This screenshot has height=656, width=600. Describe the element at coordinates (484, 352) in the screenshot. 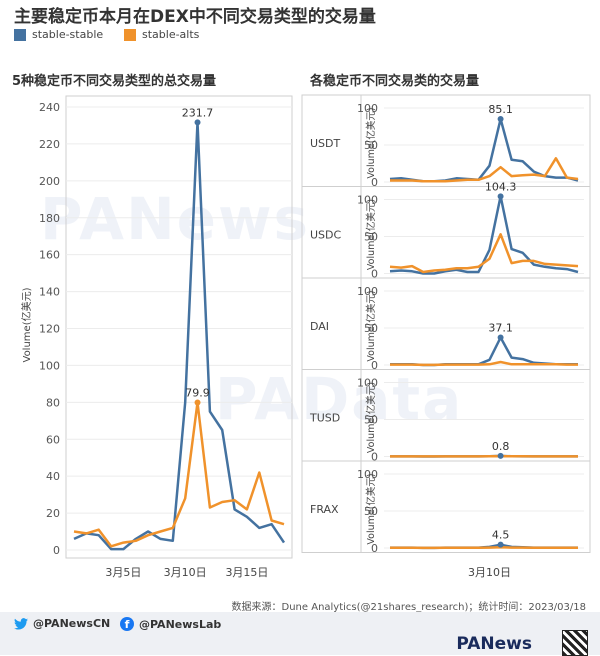

I see `panel-DAI-line-stable-stable` at that location.